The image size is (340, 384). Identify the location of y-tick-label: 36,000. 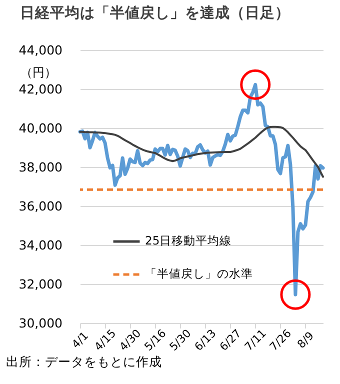
(40, 206).